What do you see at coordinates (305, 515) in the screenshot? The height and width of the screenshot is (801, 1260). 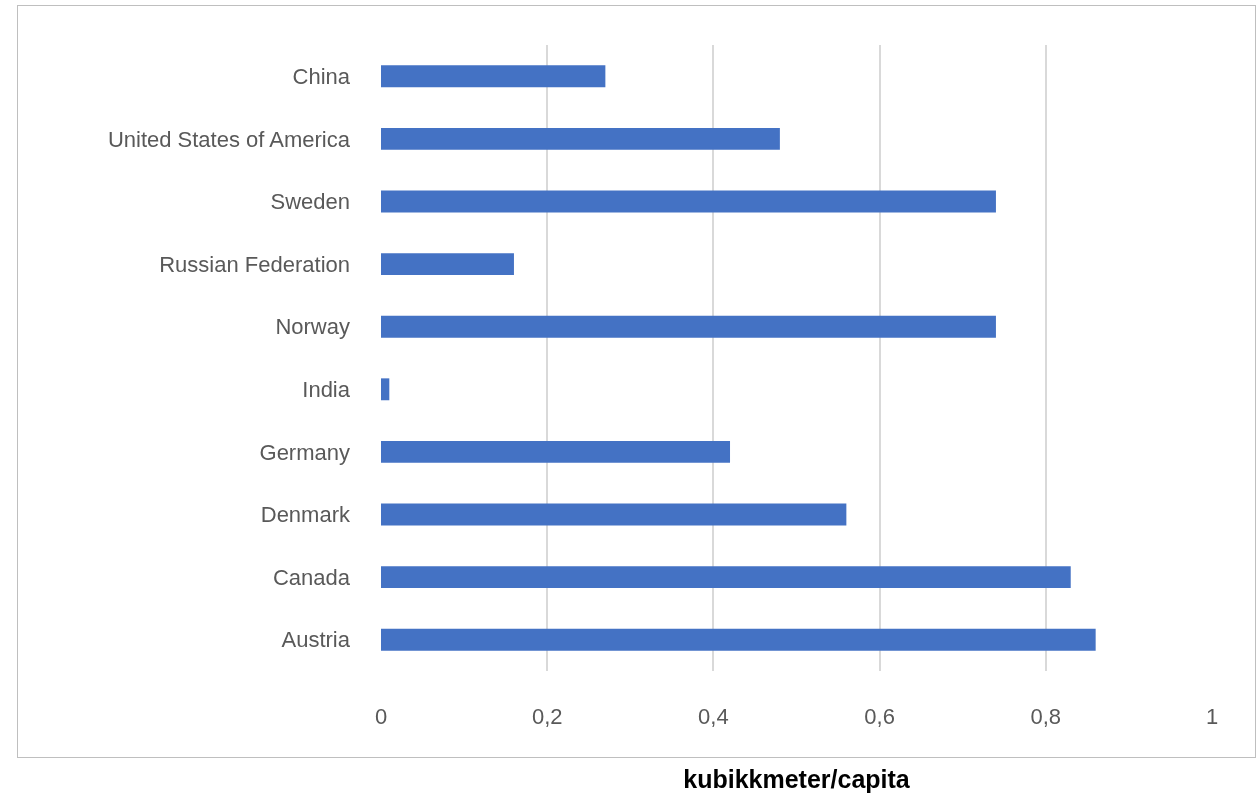 I see `y-tick-label: Denmark` at bounding box center [305, 515].